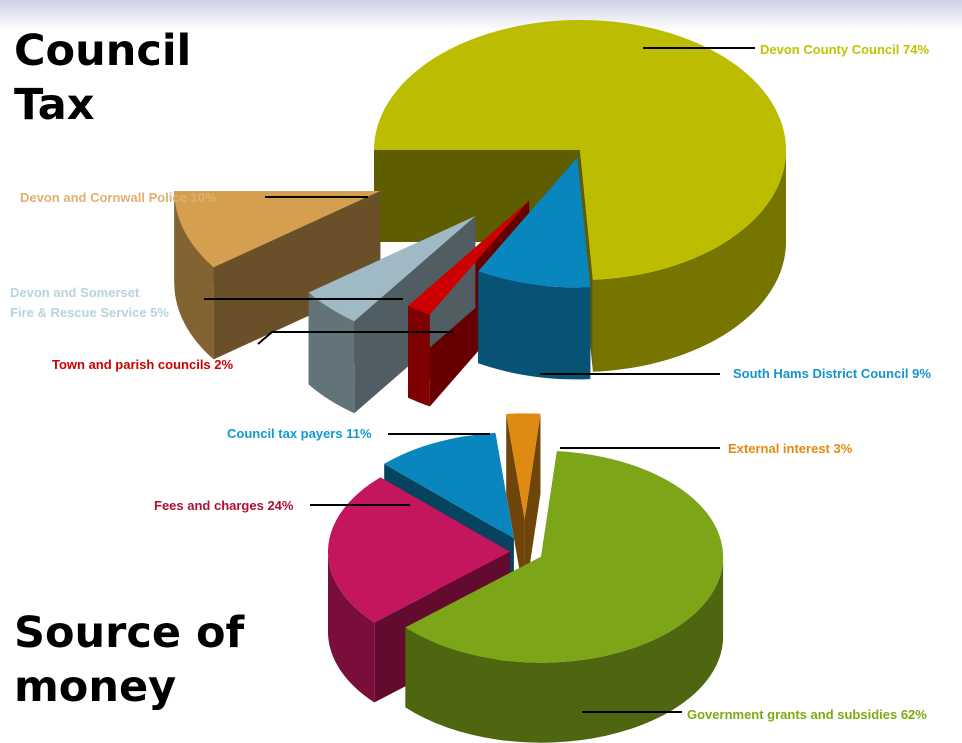 The image size is (962, 743). Describe the element at coordinates (118, 197) in the screenshot. I see `devon-and-cornwall-police-10-label: Devon and Cornwall Police 10%` at that location.